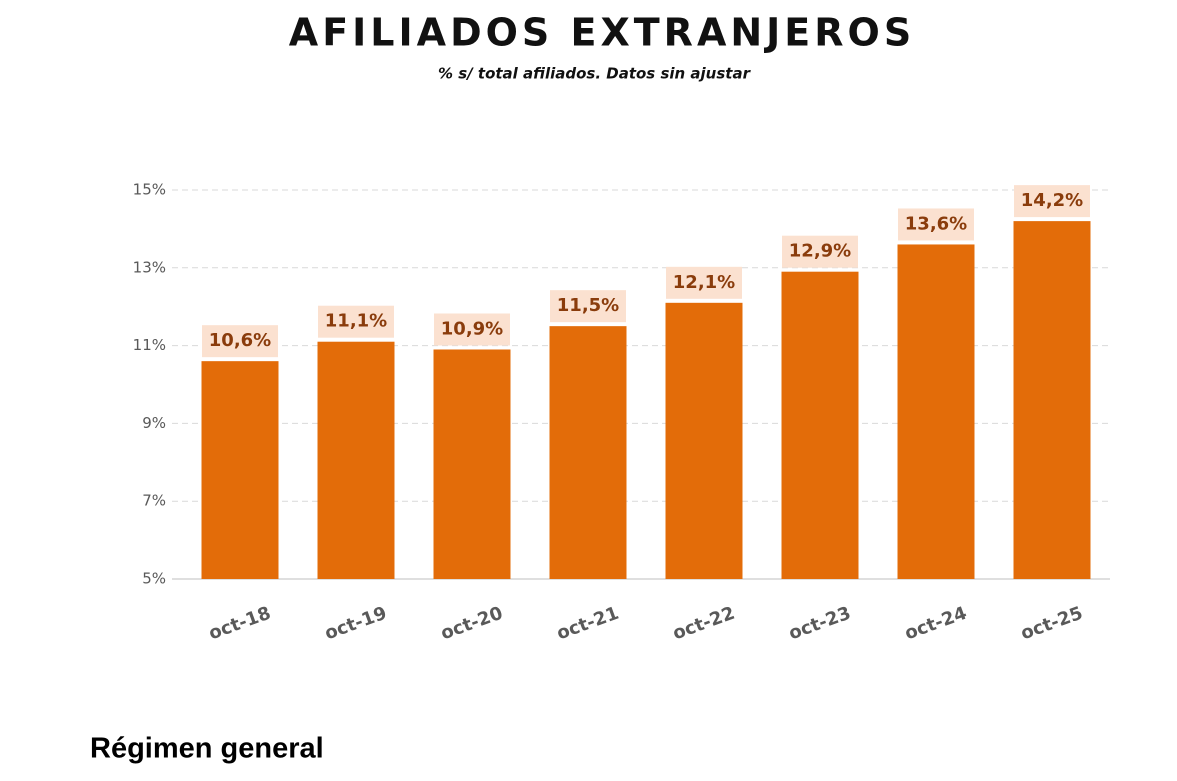  Describe the element at coordinates (935, 624) in the screenshot. I see `x-tick-label: oct-24` at that location.